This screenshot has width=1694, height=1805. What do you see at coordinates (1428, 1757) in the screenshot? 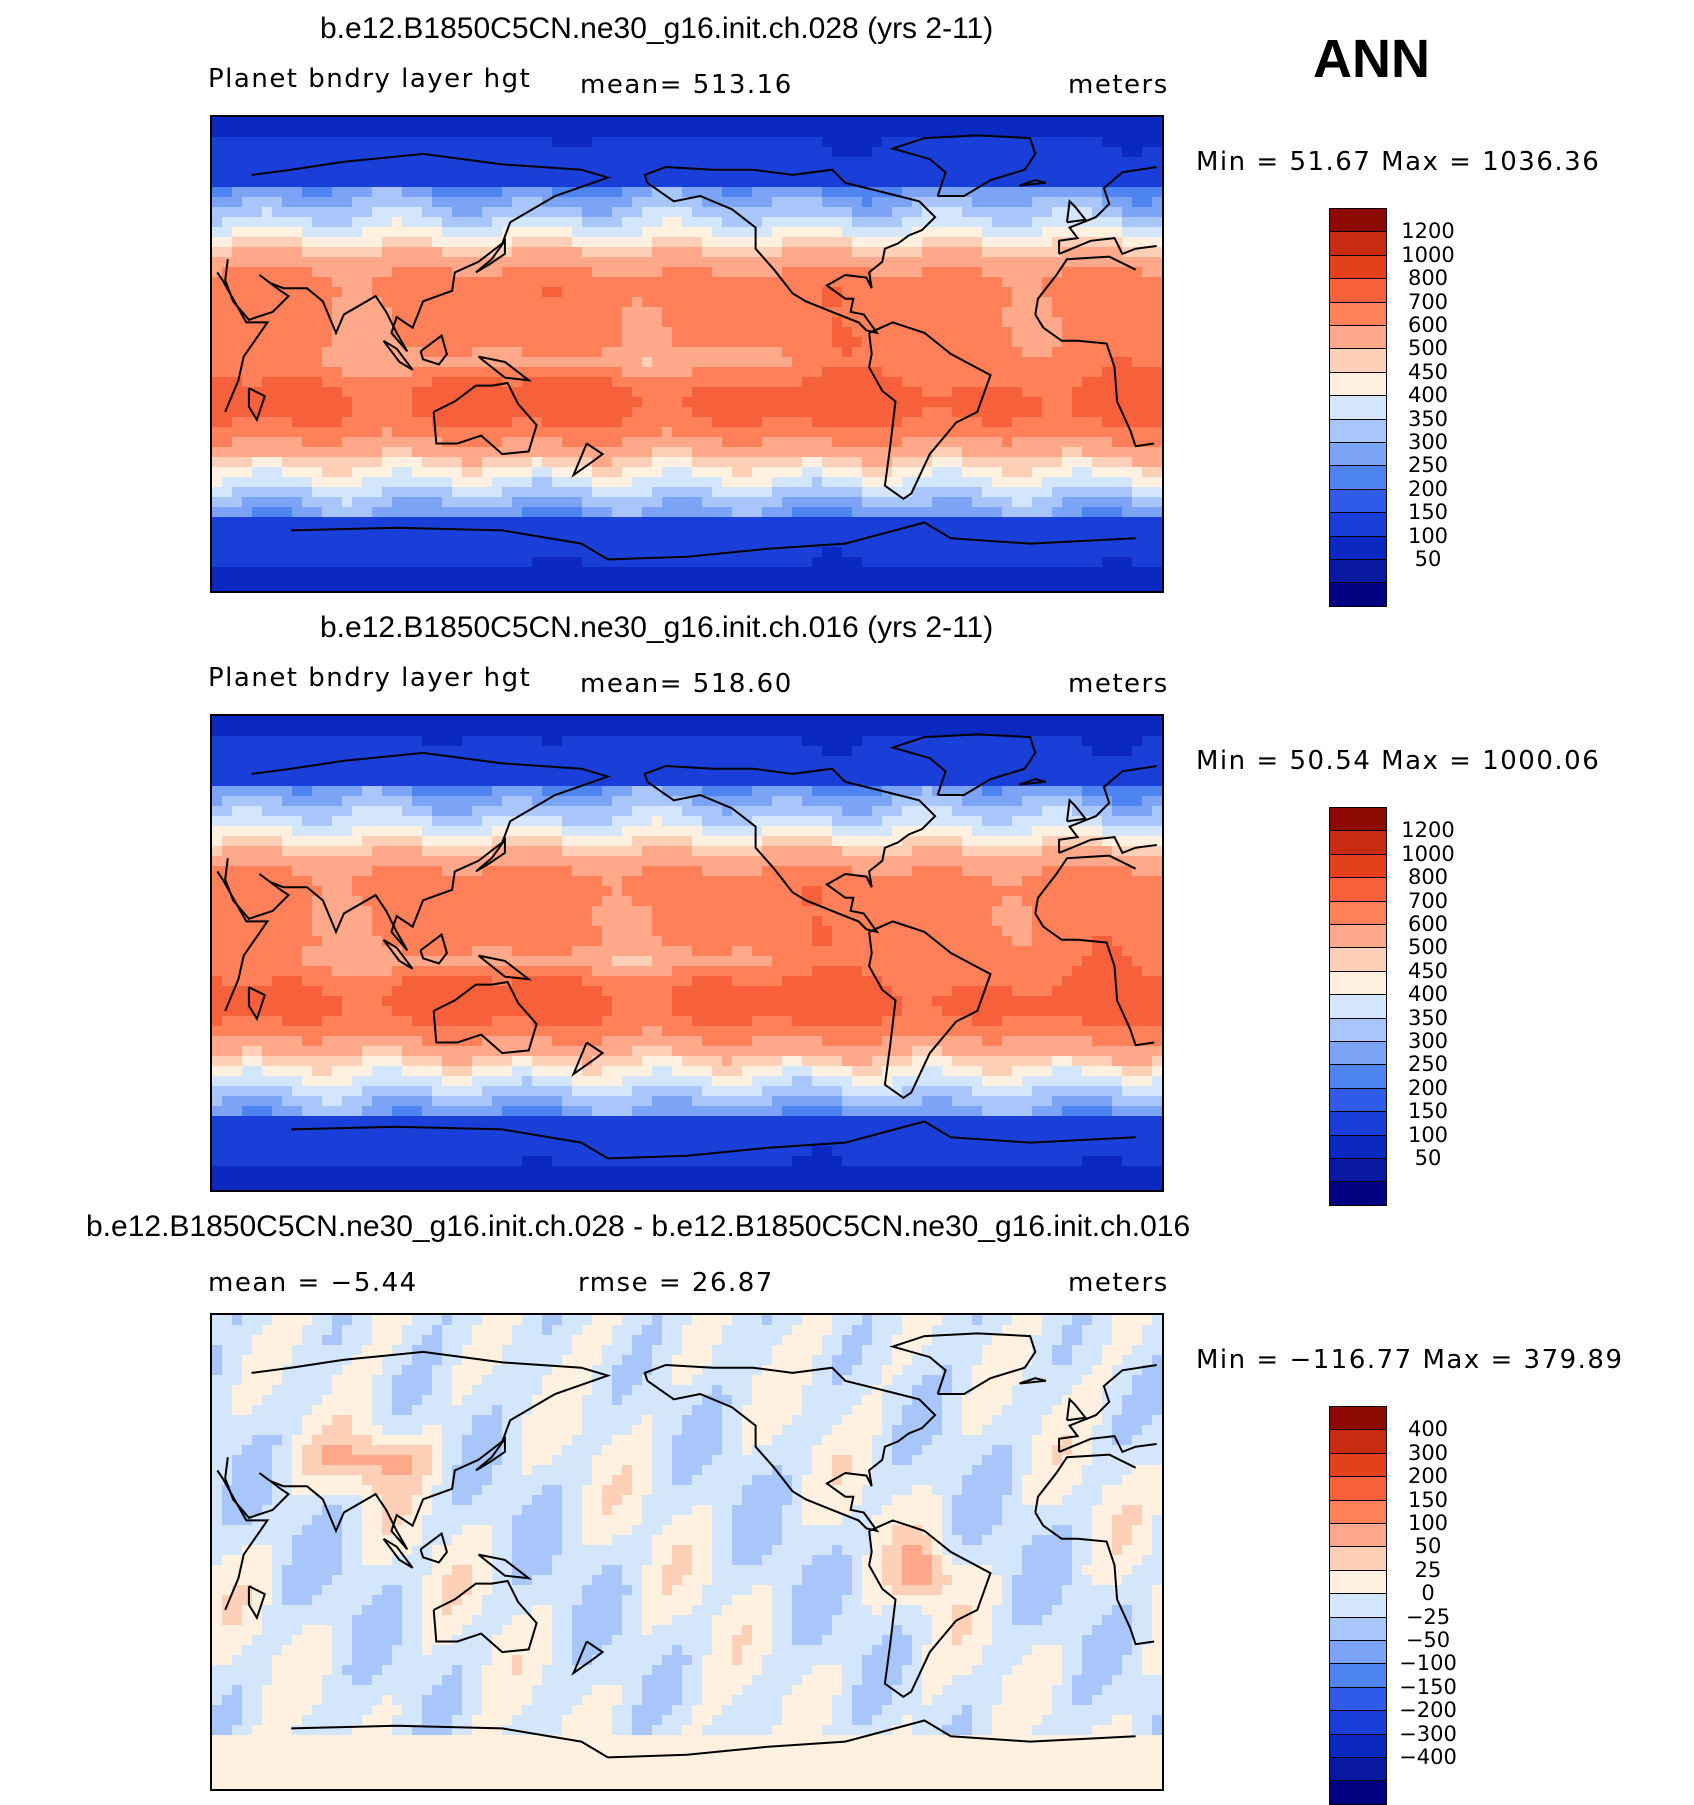
I see `colorbar-label: −400` at bounding box center [1428, 1757].